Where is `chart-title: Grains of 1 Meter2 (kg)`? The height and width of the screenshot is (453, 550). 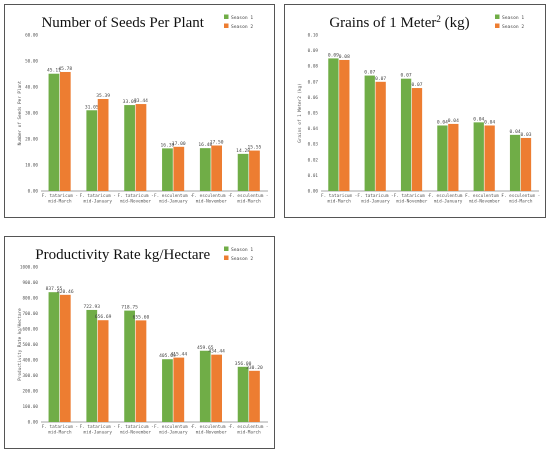 chart-title: Grains of 1 Meter2 (kg) is located at coordinates (399, 22).